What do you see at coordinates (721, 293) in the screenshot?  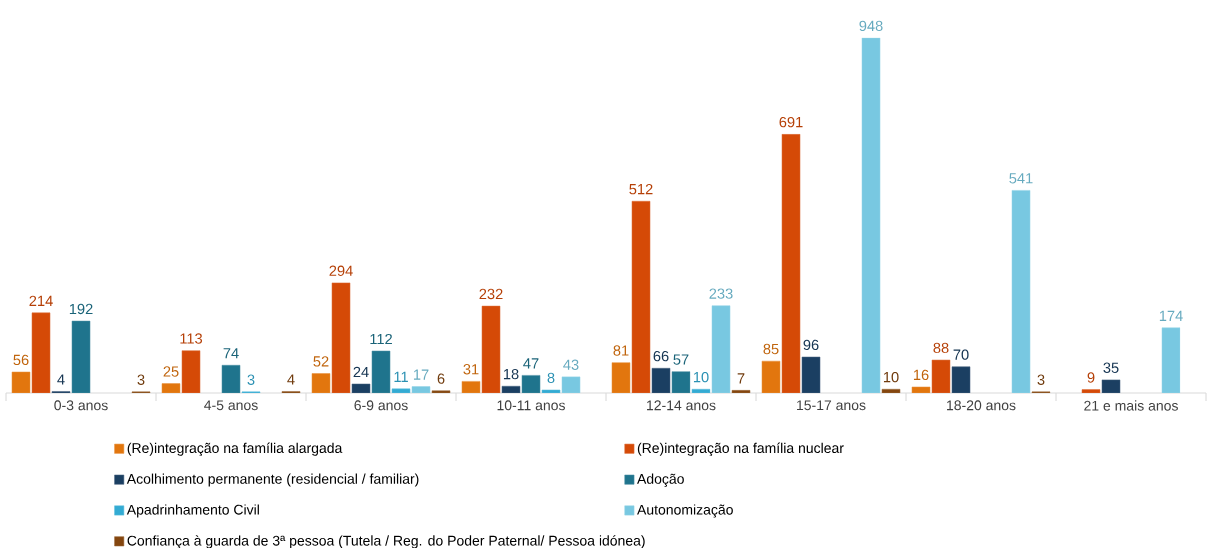 I see `data-label: 233` at bounding box center [721, 293].